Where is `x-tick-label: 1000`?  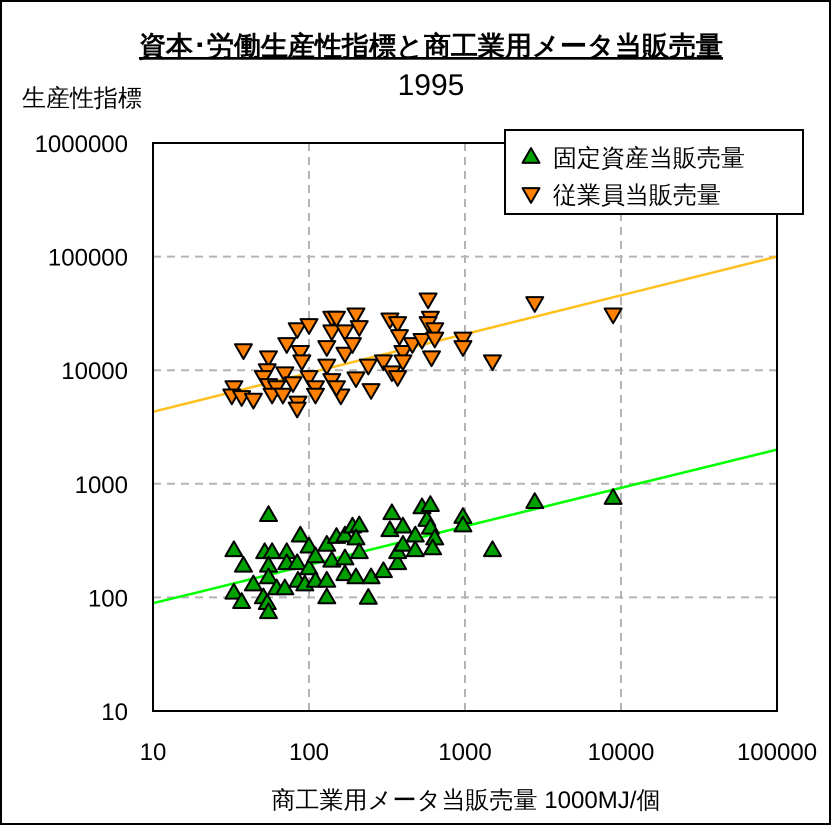
x-tick-label: 1000 is located at coordinates (465, 752).